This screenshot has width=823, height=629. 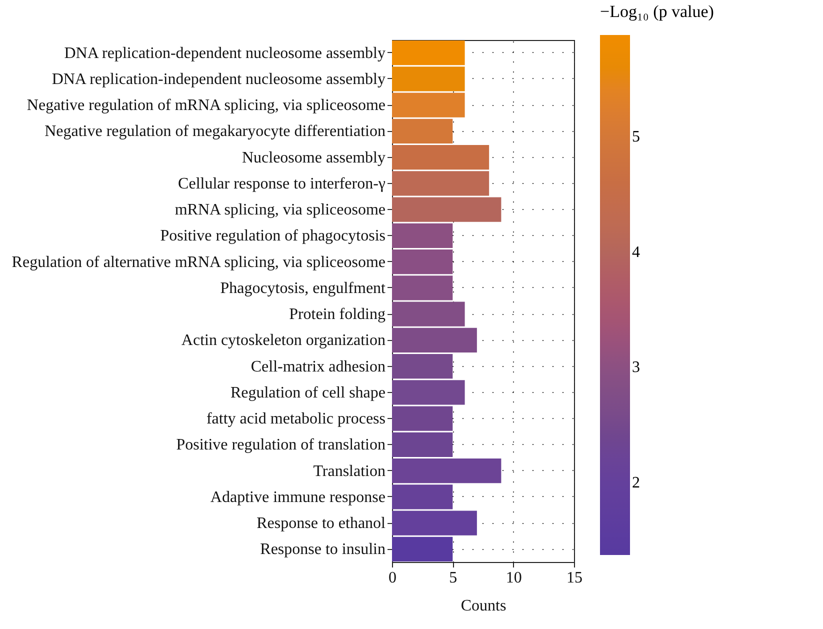 What do you see at coordinates (308, 393) in the screenshot?
I see `y-tick-label: Regulation of cell shape` at bounding box center [308, 393].